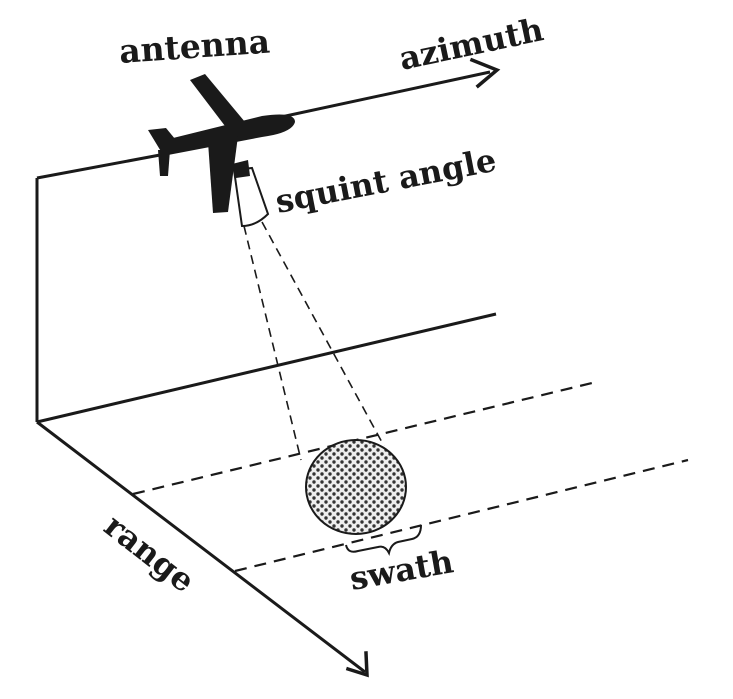 This screenshot has height=699, width=733. I want to click on range-axis-label: range, so click(149, 553).